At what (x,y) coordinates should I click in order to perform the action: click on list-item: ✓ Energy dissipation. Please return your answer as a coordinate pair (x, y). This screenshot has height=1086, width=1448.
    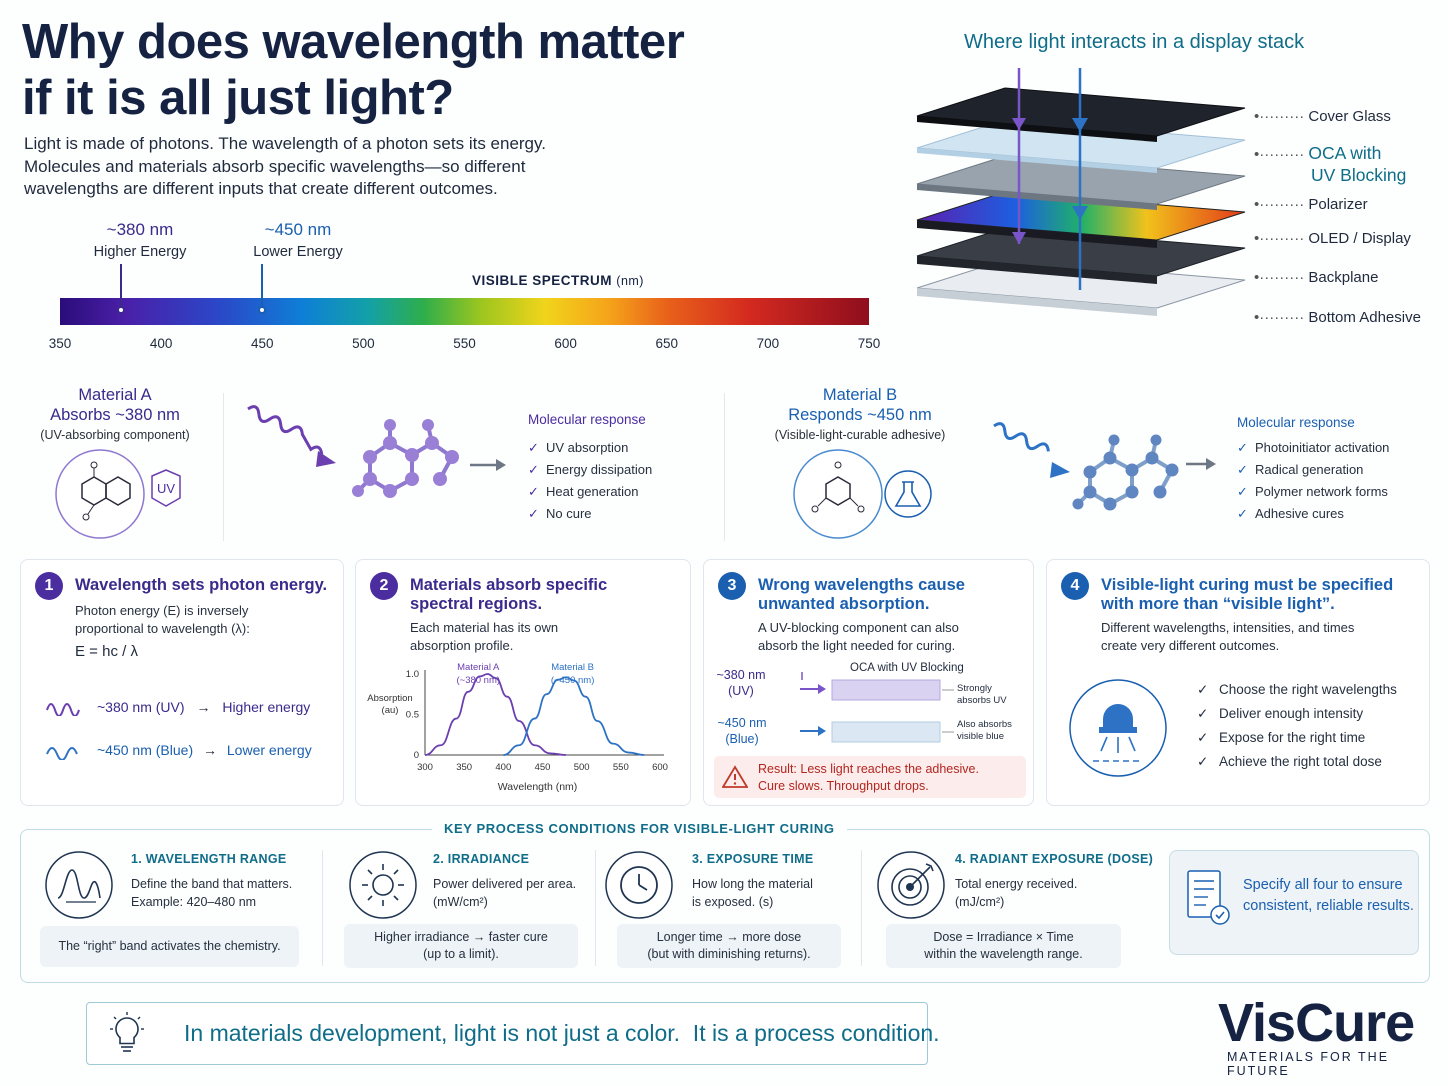
    Looking at the image, I should click on (590, 469).